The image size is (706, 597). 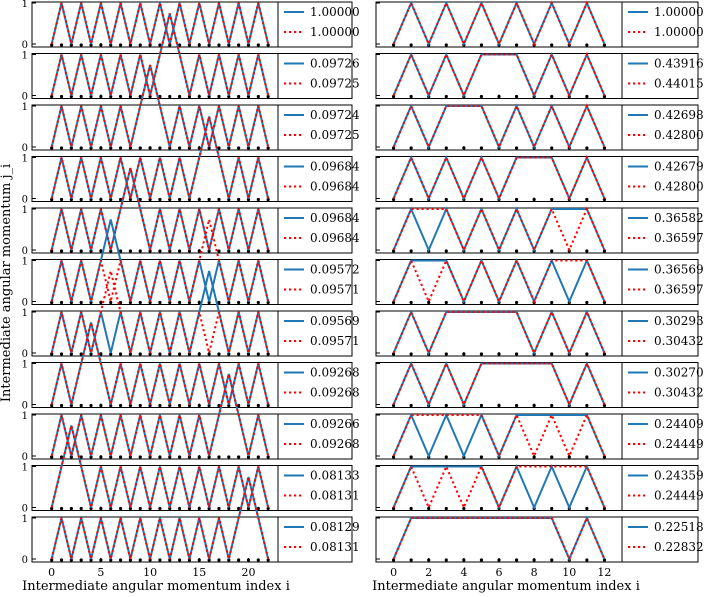 I want to click on x-tick-label: 2, so click(x=428, y=572).